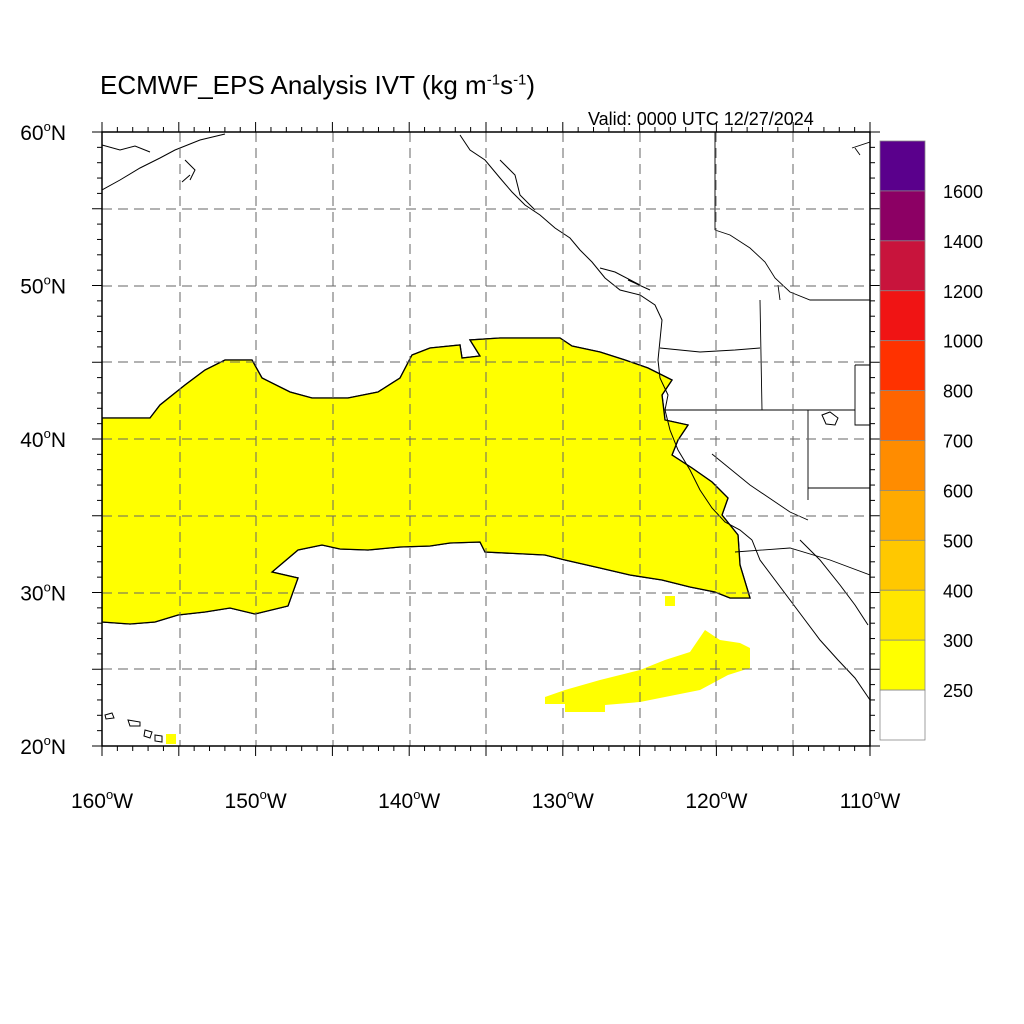  Describe the element at coordinates (958, 691) in the screenshot. I see `colorbar-label: 250` at that location.